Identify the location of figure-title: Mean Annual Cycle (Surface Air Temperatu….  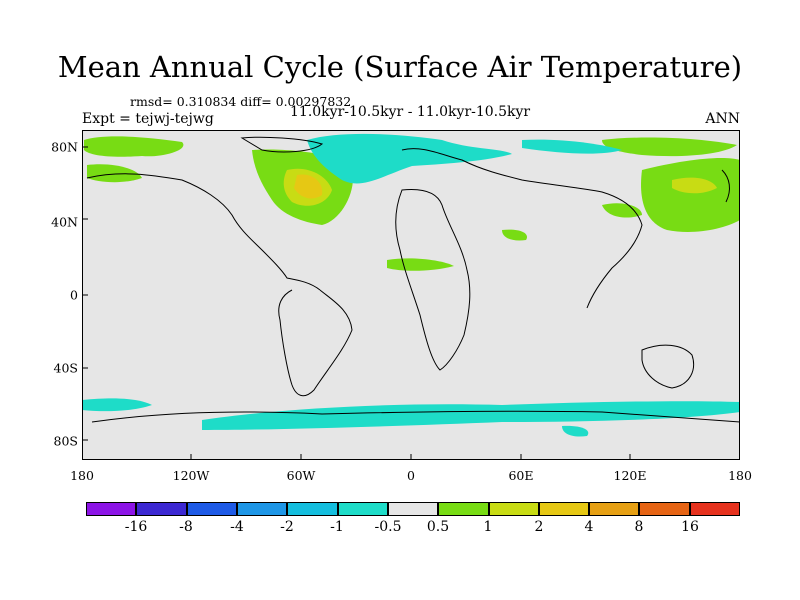
(400, 67).